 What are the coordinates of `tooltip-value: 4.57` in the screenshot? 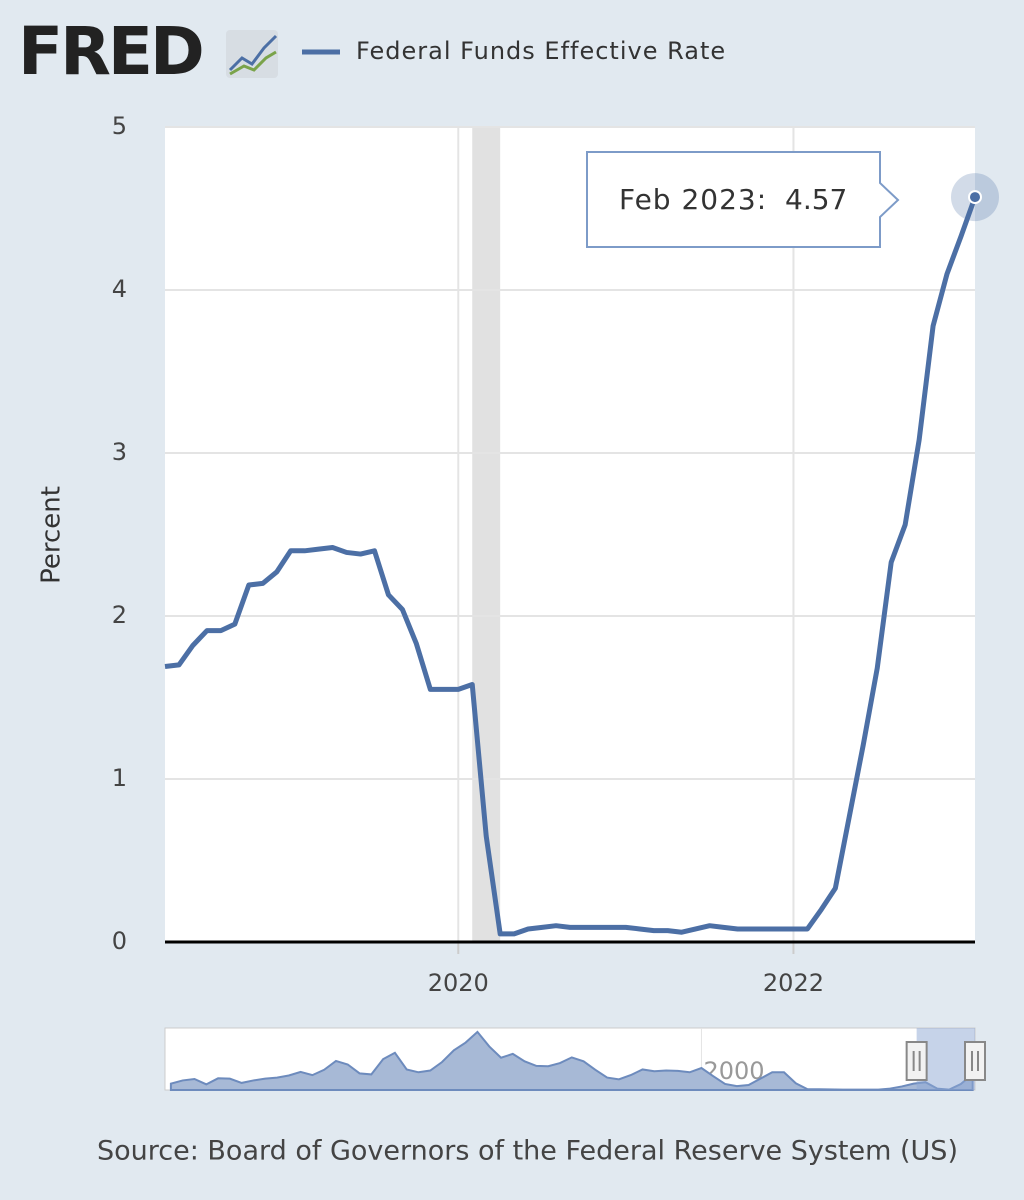 It's located at (816, 199).